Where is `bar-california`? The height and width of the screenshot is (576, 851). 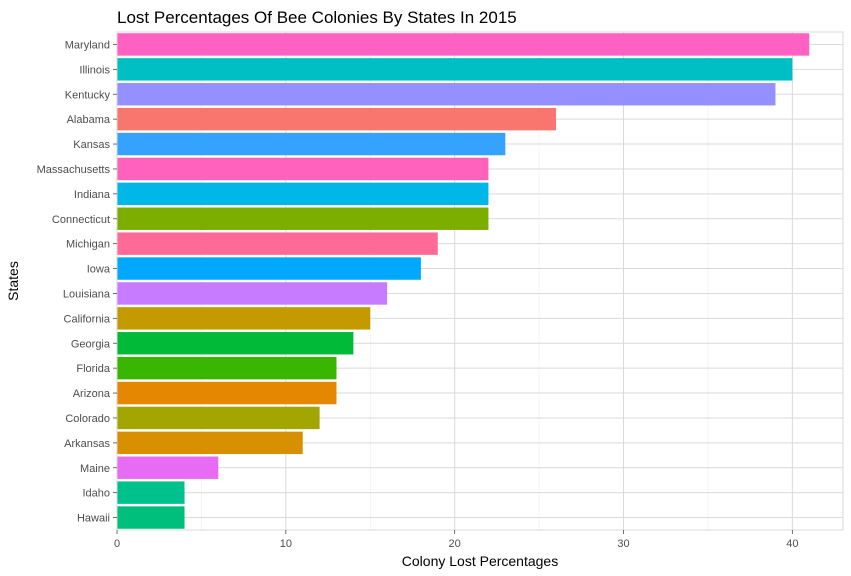
bar-california is located at coordinates (244, 318).